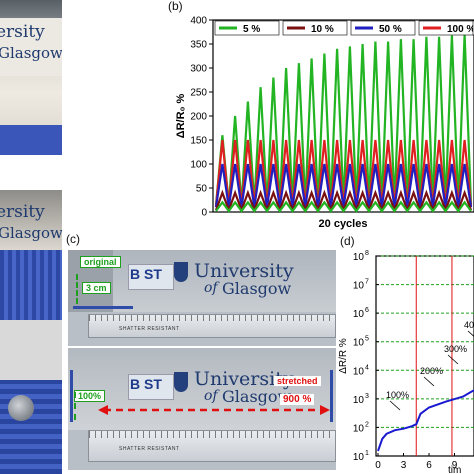  Describe the element at coordinates (429, 465) in the screenshot. I see `x-tick-label: 6` at that location.